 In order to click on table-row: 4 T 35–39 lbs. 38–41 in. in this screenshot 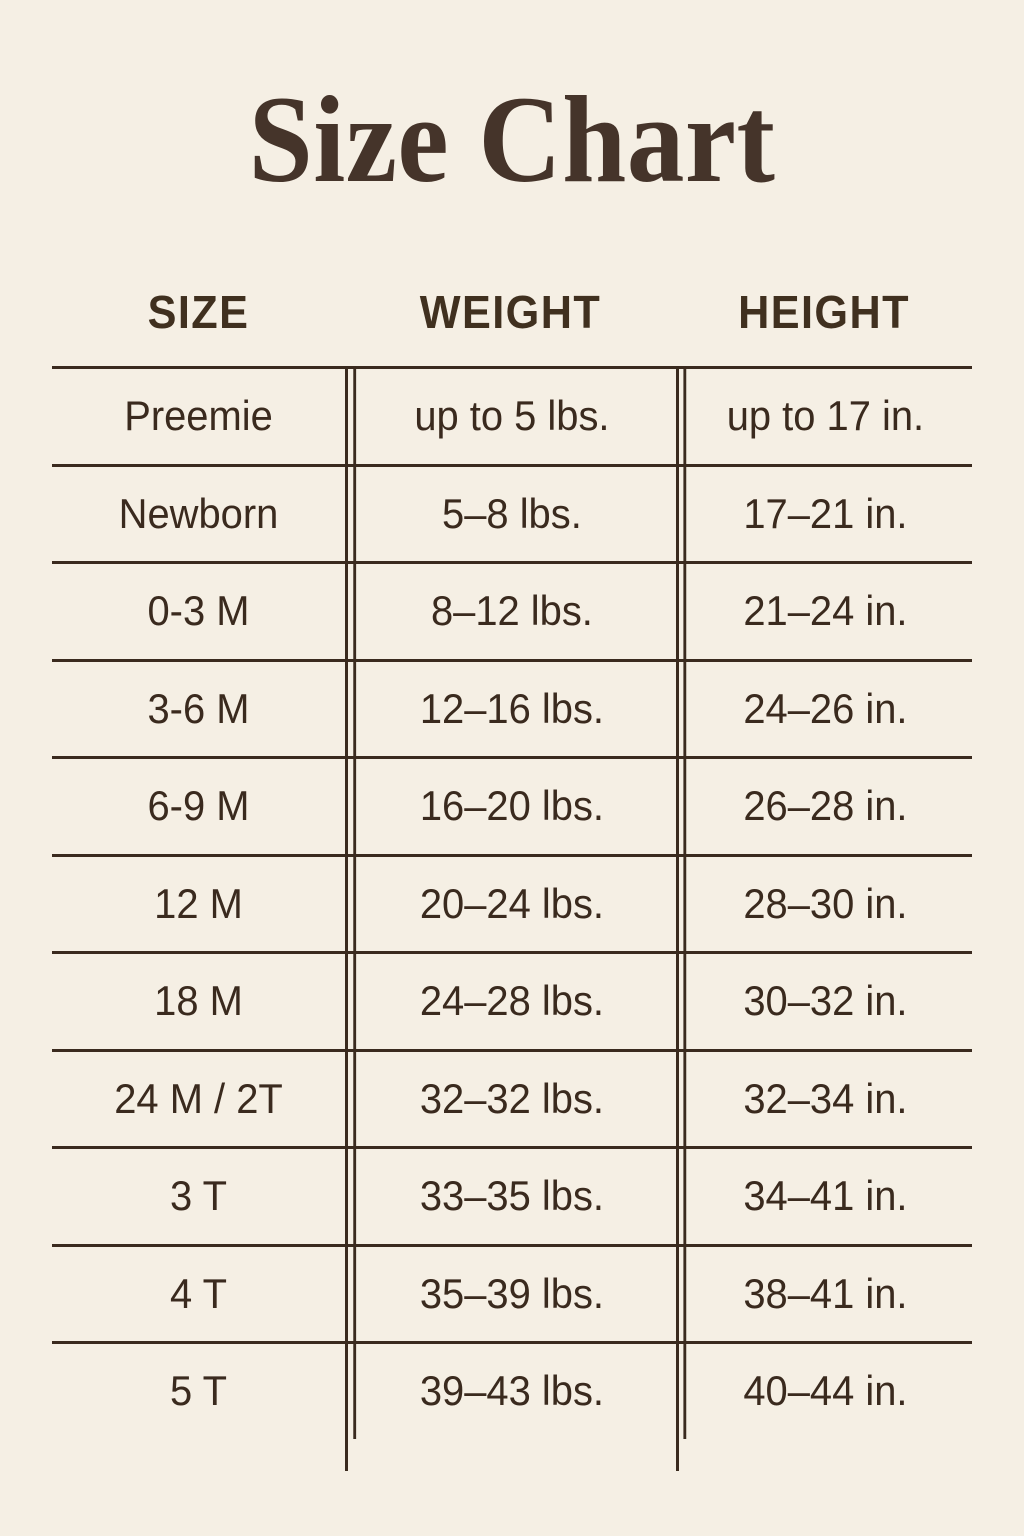, I will do `click(512, 1292)`.